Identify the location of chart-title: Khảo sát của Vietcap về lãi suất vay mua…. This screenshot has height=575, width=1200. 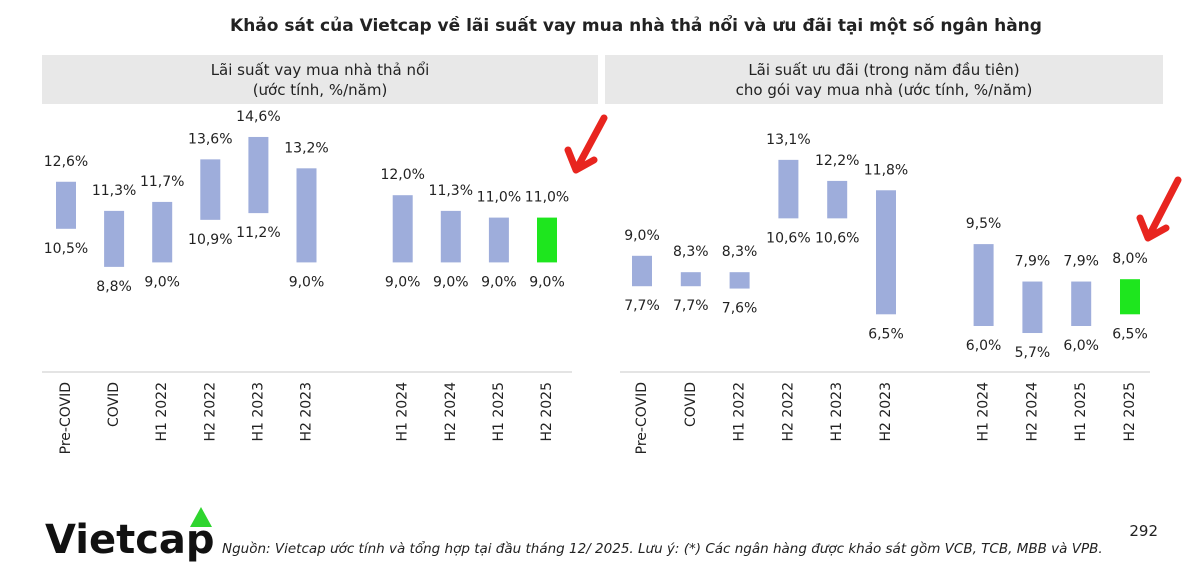
(636, 25).